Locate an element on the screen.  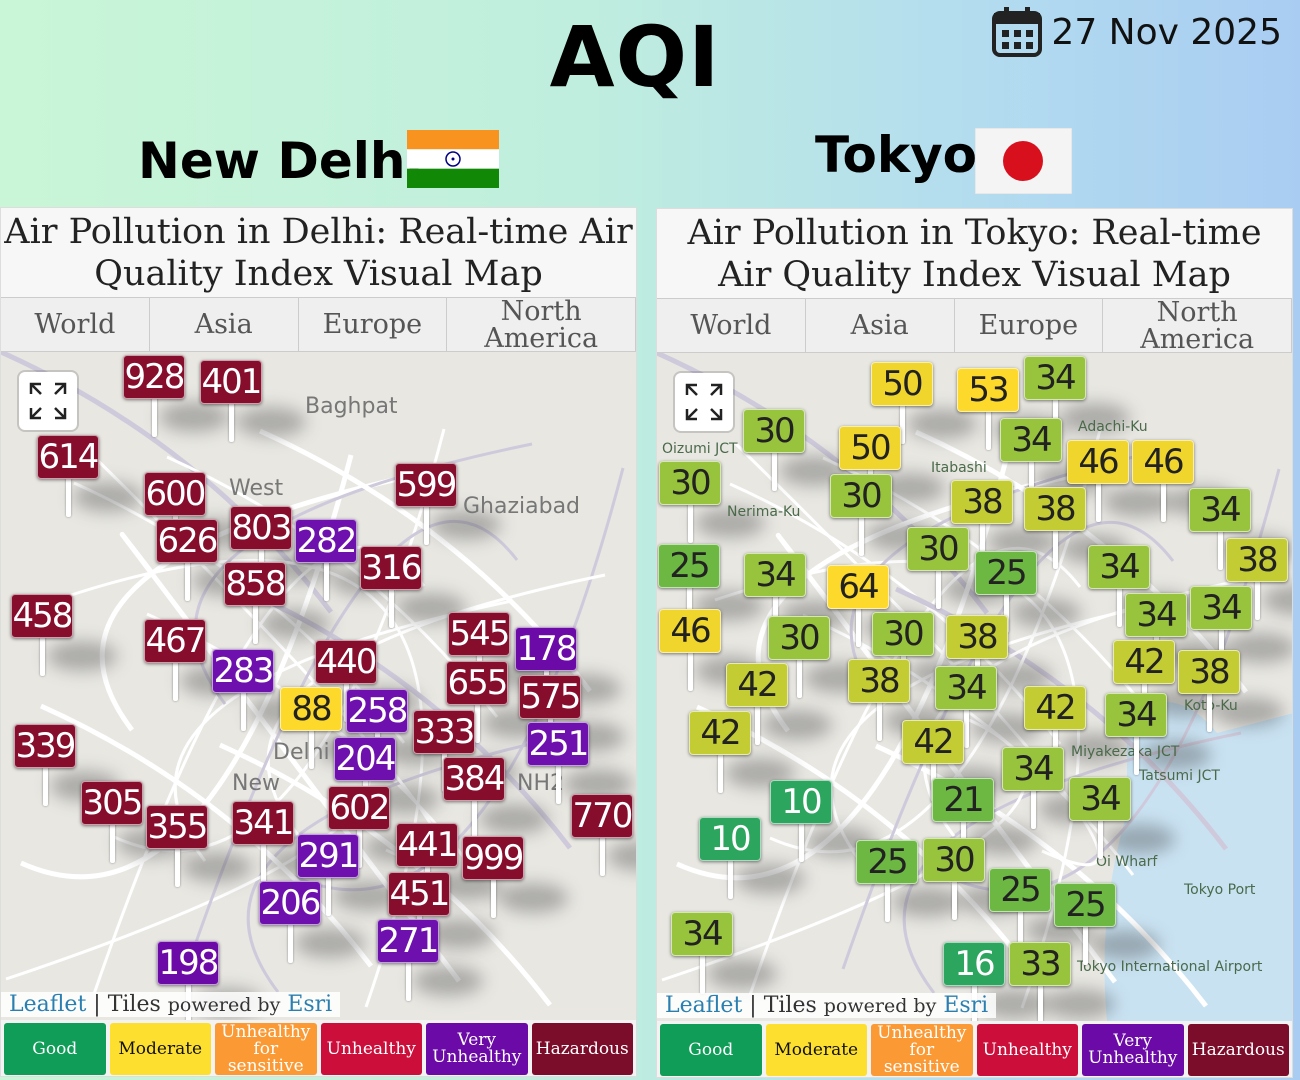
aqi-marker: 251 is located at coordinates (558, 744).